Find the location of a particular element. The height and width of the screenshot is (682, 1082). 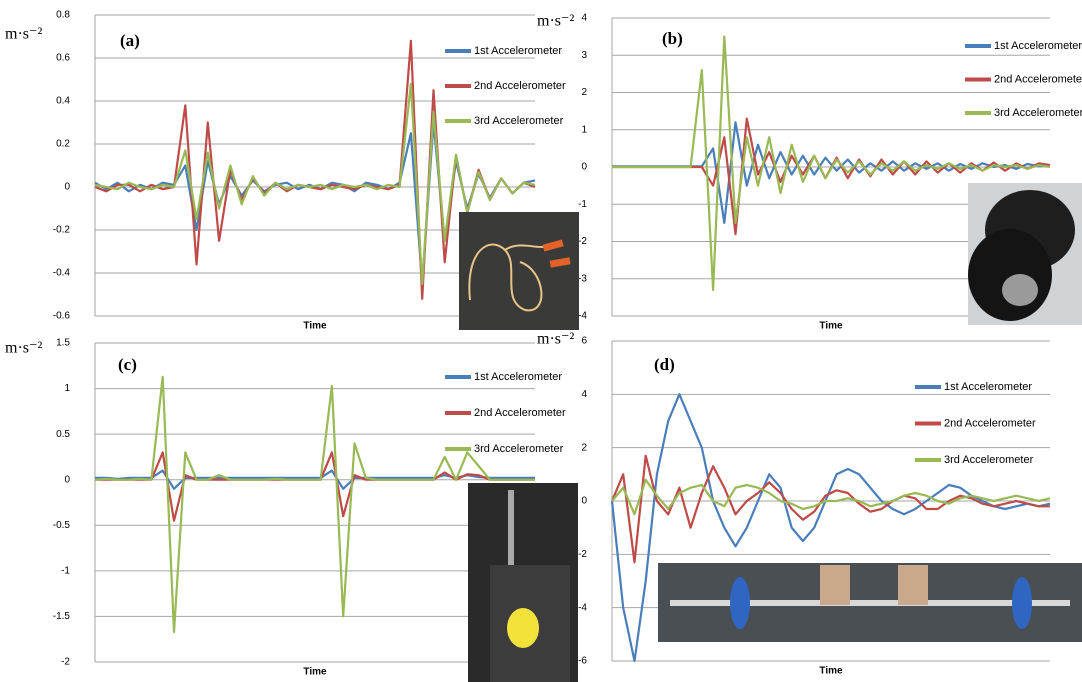

y-tick-label: 0.5 is located at coordinates (63, 434).